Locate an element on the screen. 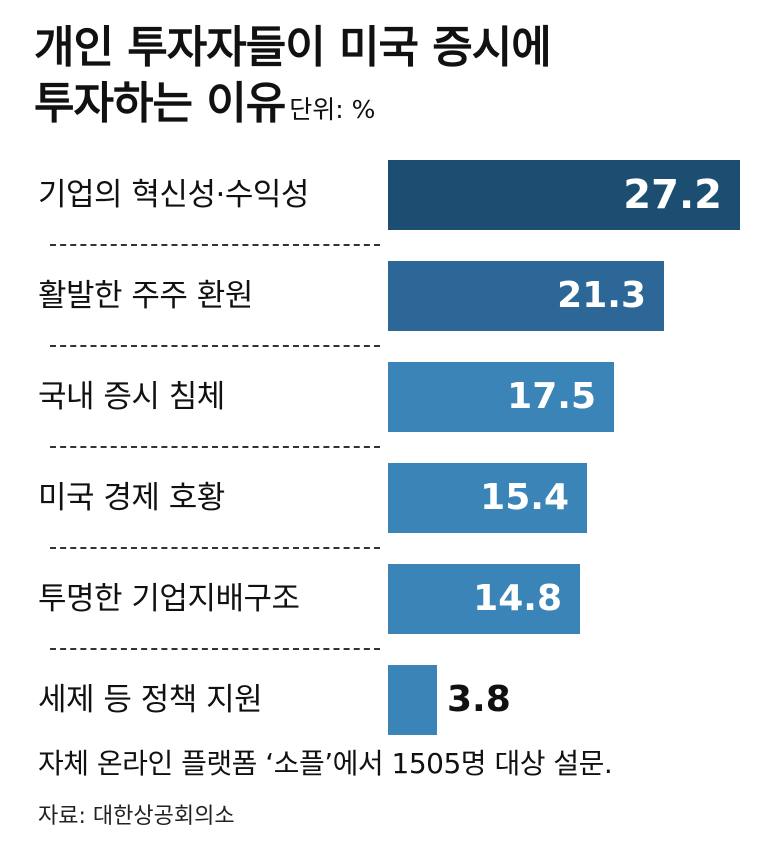  bar-row: 활발한 주주 환원 21.3 is located at coordinates (390, 296).